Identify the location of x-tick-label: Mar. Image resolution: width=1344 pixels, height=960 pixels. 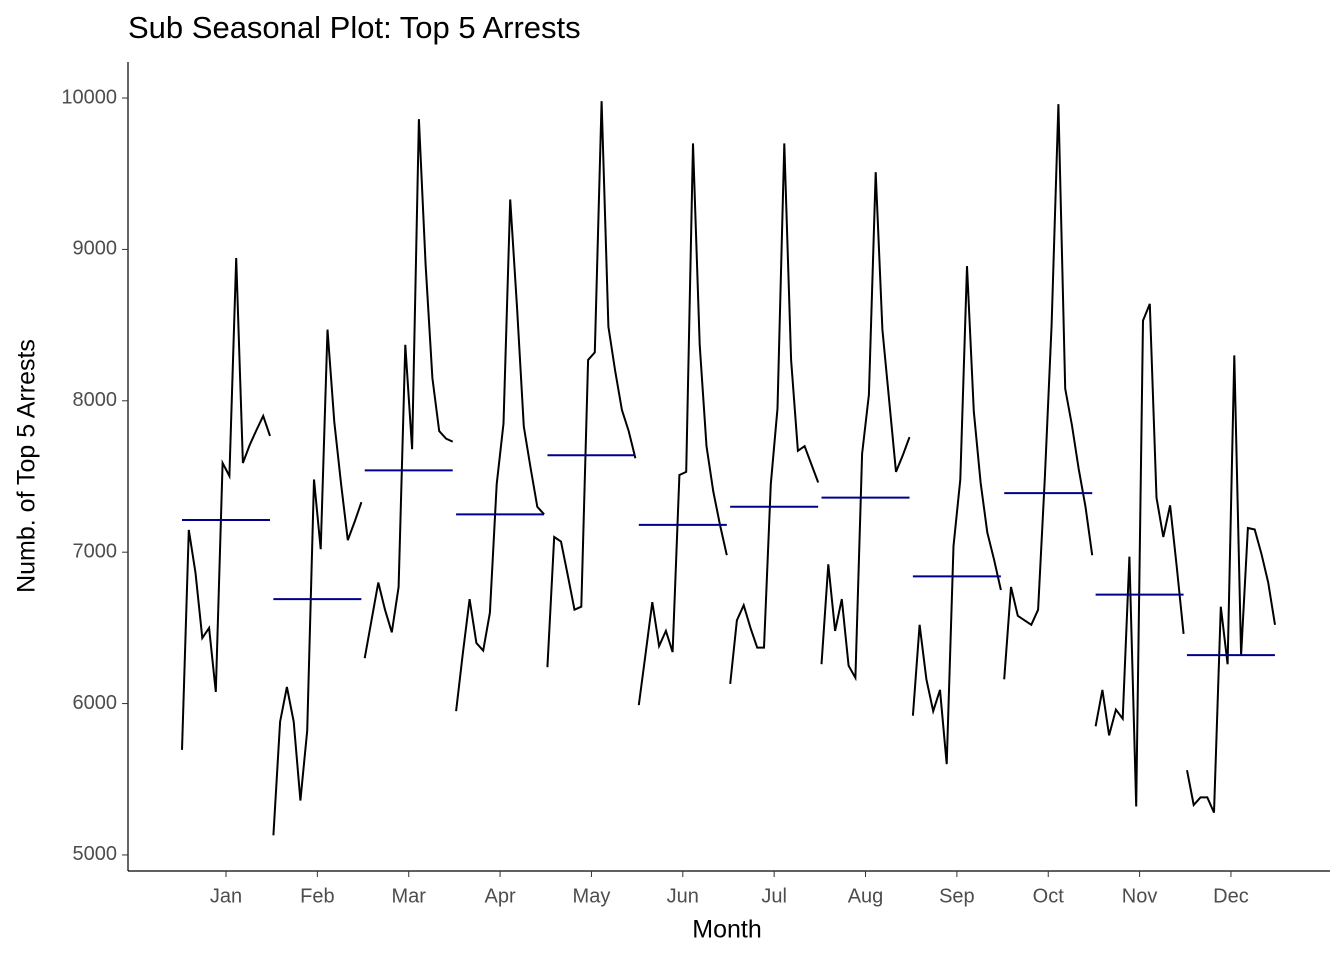
(408, 896).